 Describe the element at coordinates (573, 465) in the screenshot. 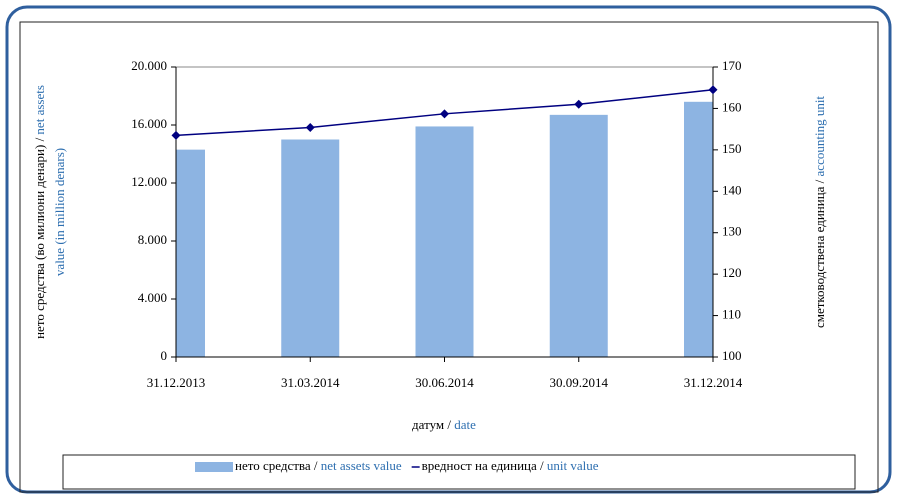

I see `legend-name-en: unit value` at that location.